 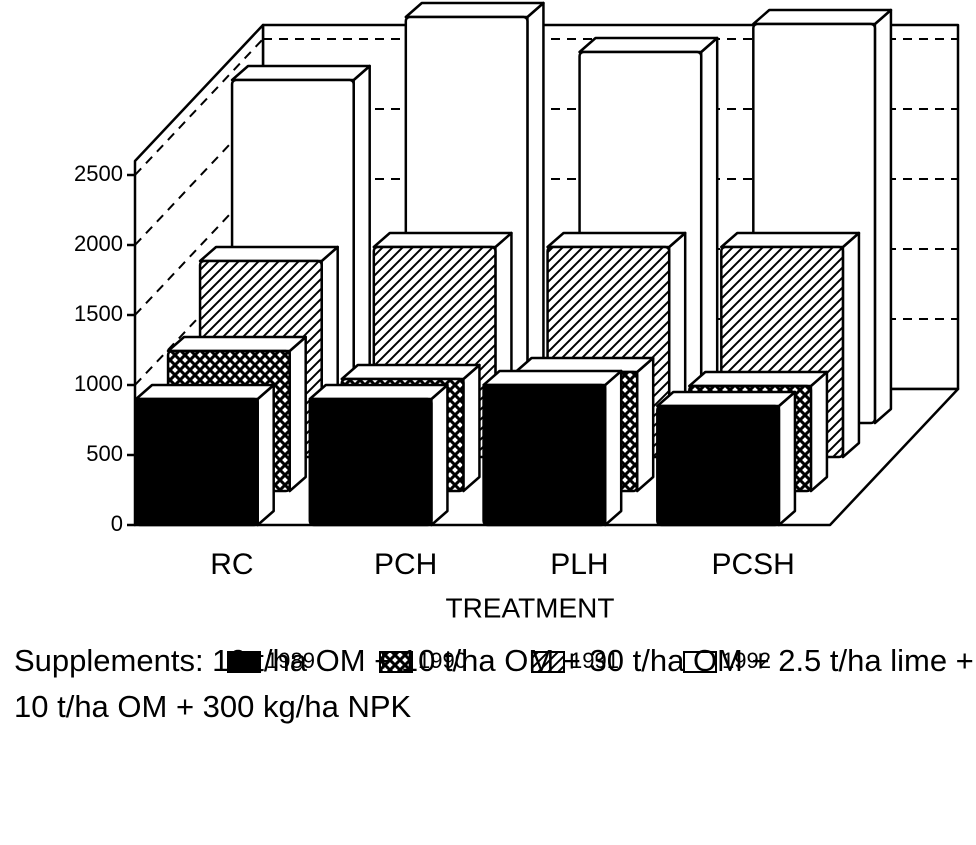 What do you see at coordinates (442, 660) in the screenshot?
I see `legend-label: 1990` at bounding box center [442, 660].